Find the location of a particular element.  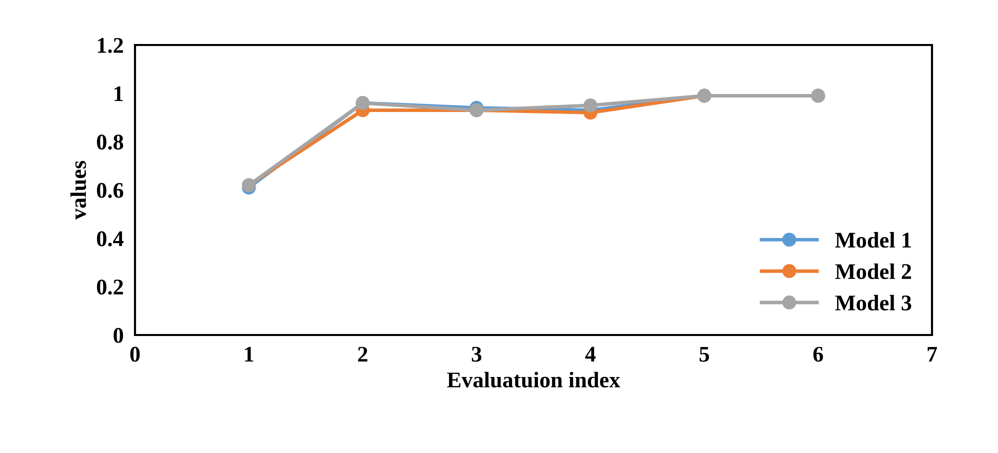

x-axis-title: Evaluatuion index is located at coordinates (533, 380).